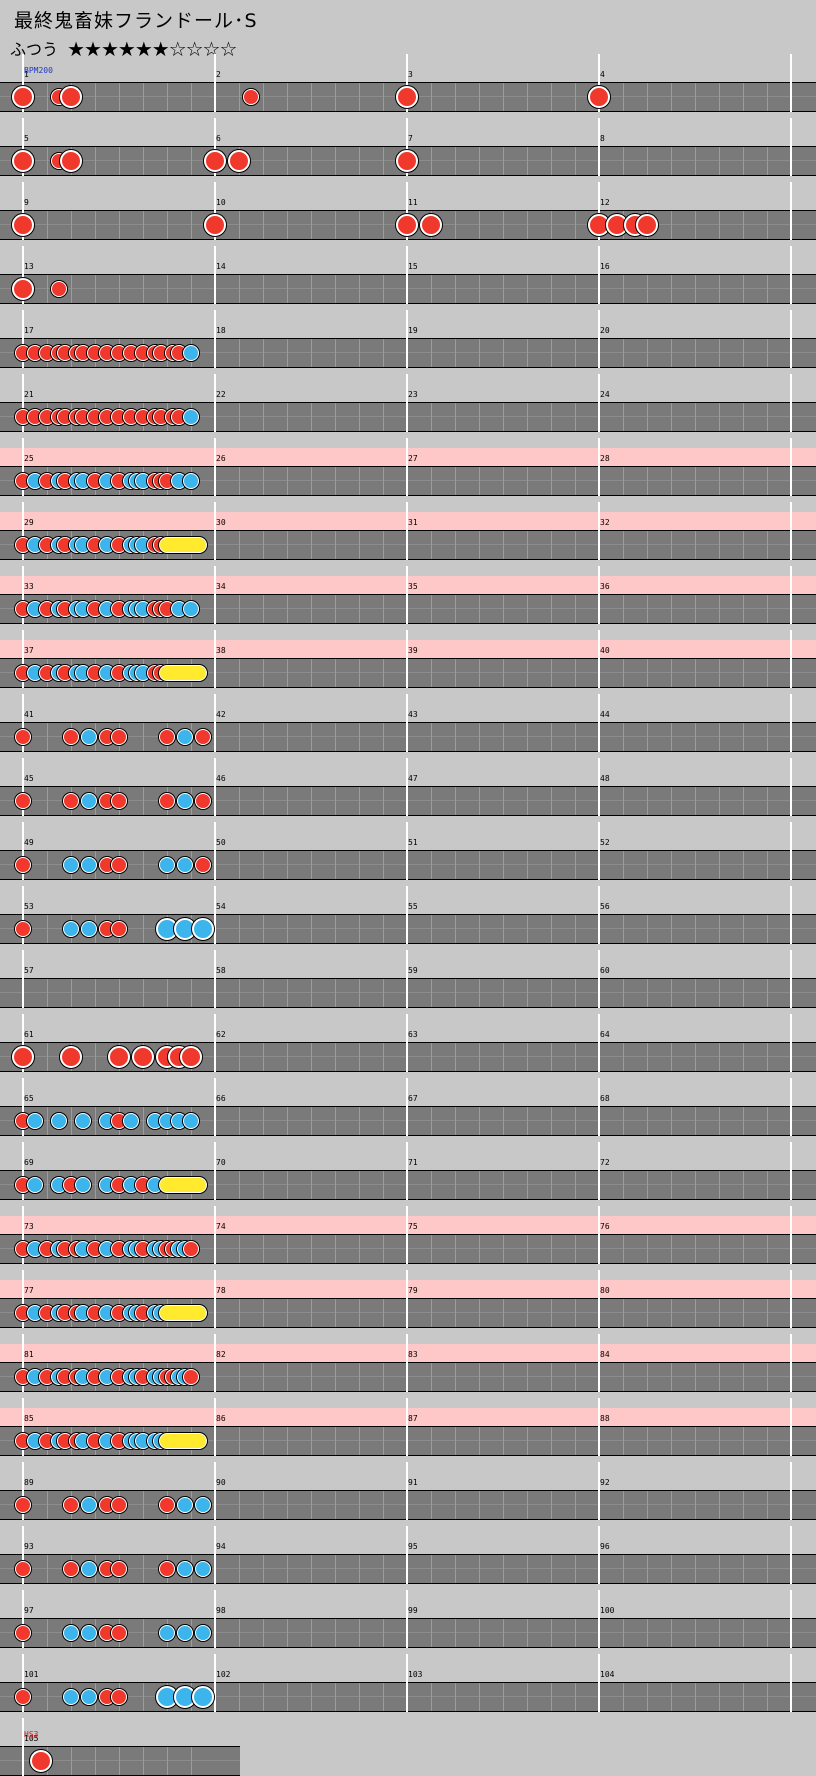  I want to click on measure-number: 38, so click(221, 650).